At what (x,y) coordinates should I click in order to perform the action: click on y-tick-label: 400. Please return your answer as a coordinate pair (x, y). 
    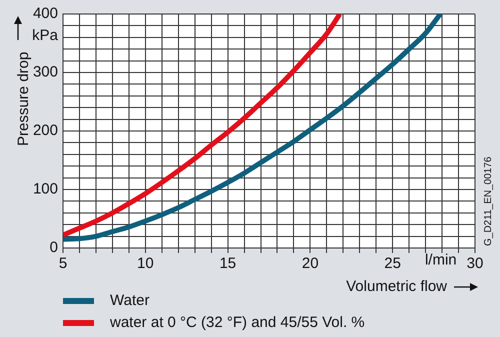
    Looking at the image, I should click on (45, 13).